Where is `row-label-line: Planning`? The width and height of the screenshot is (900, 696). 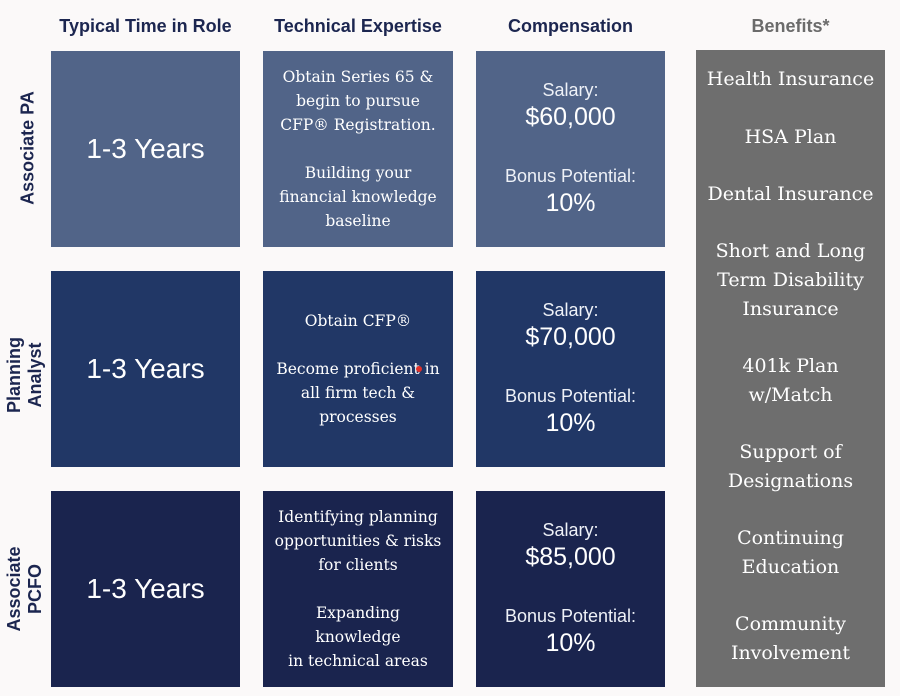 row-label-line: Planning is located at coordinates (14, 375).